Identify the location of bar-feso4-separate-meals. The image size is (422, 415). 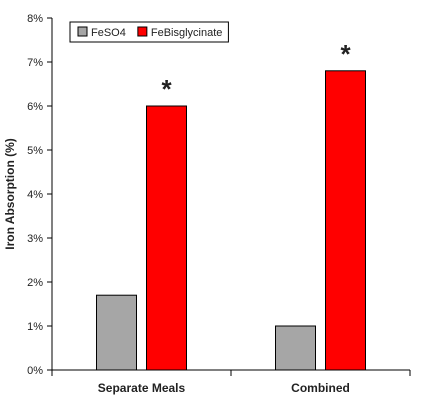
(116, 332).